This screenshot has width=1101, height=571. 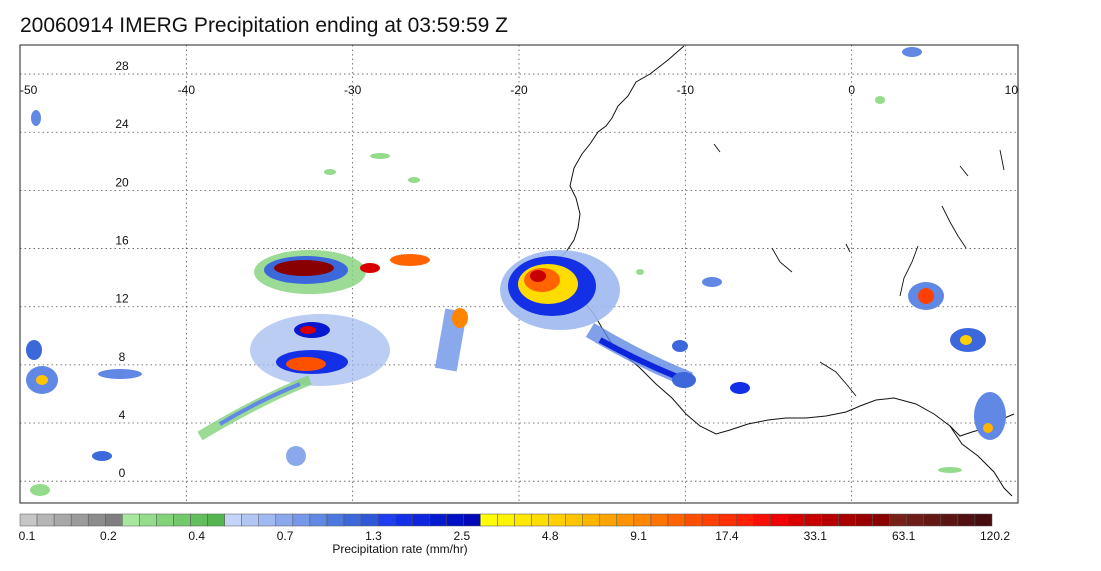 I want to click on longitude-label: -40, so click(x=187, y=90).